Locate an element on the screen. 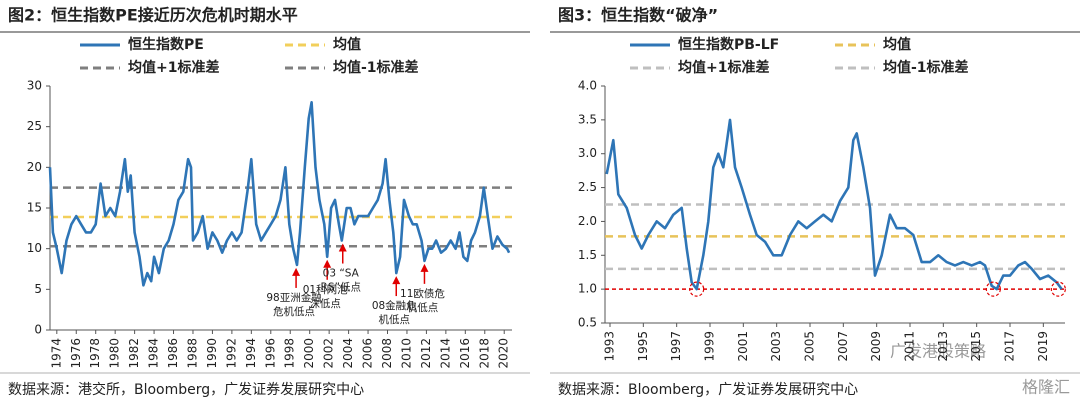 This screenshot has width=1080, height=406. watermark: 广发港股策略 is located at coordinates (938, 351).